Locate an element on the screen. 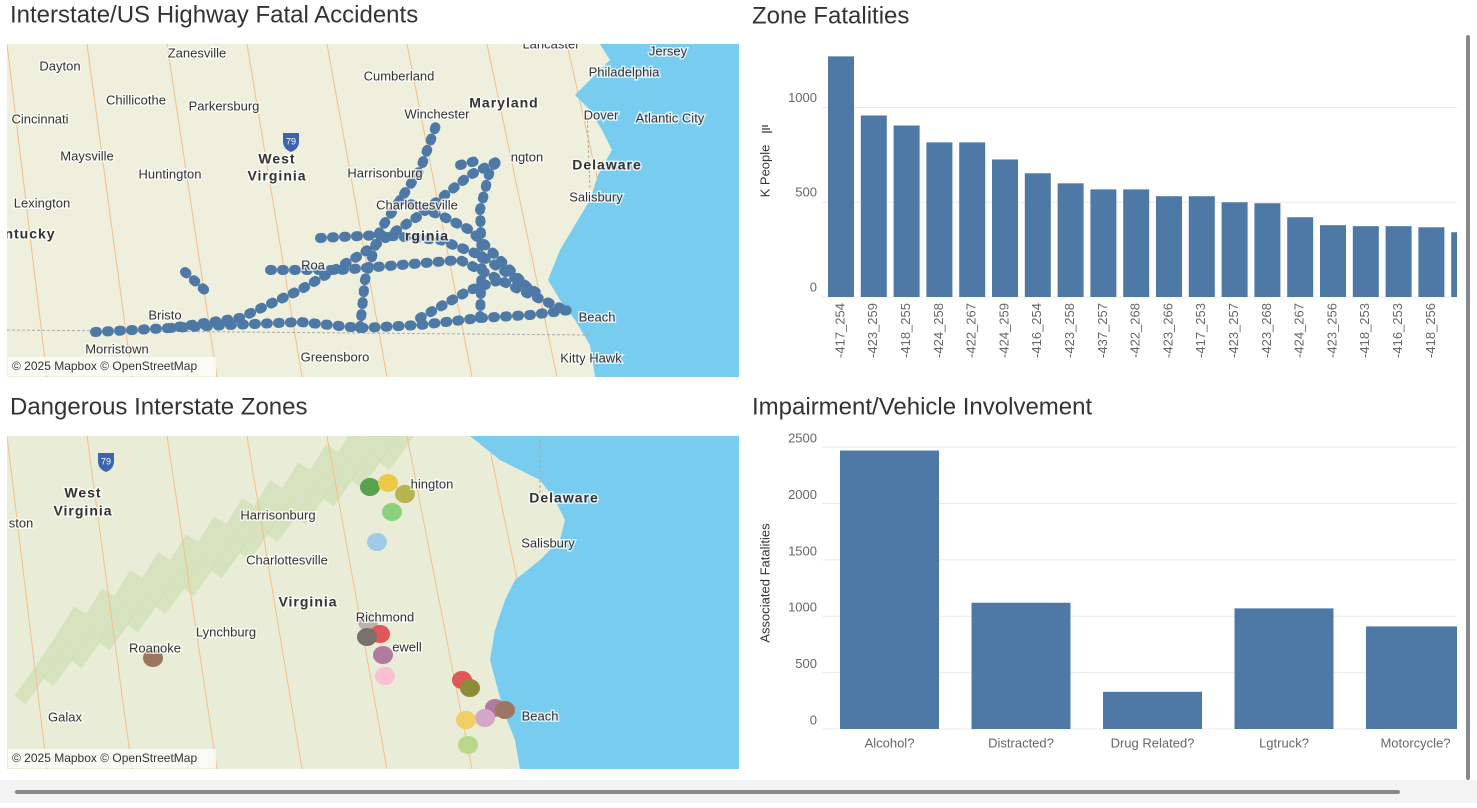 The image size is (1477, 808). place-label: Chillicothe is located at coordinates (136, 99).